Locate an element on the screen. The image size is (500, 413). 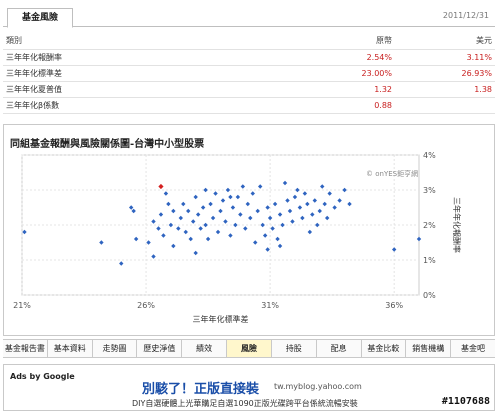
column-header-usd: 美元 is located at coordinates (445, 41).